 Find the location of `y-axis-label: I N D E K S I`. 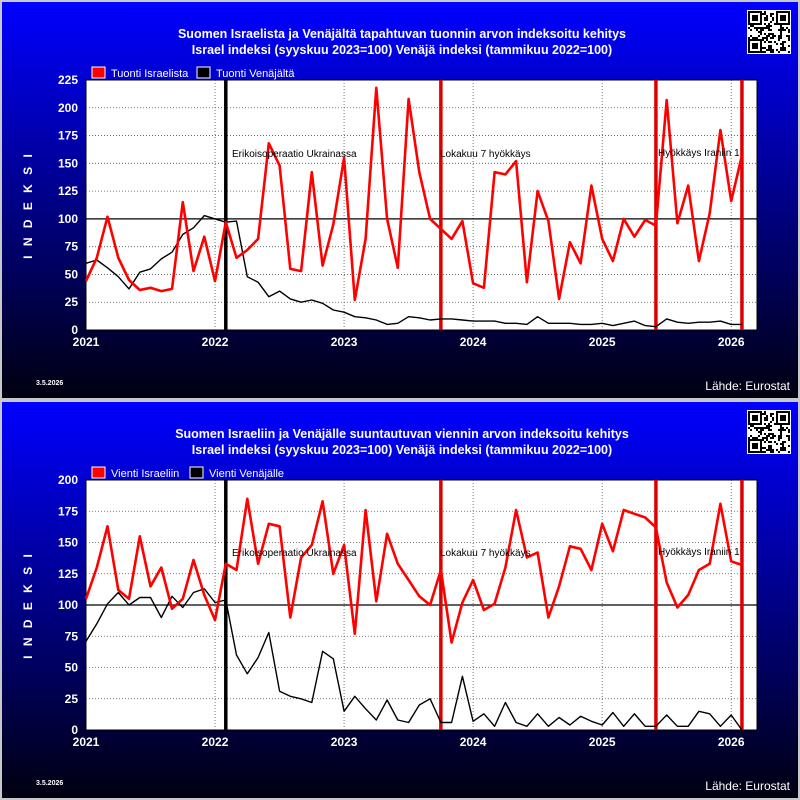

y-axis-label: I N D E K S I is located at coordinates (28, 605).